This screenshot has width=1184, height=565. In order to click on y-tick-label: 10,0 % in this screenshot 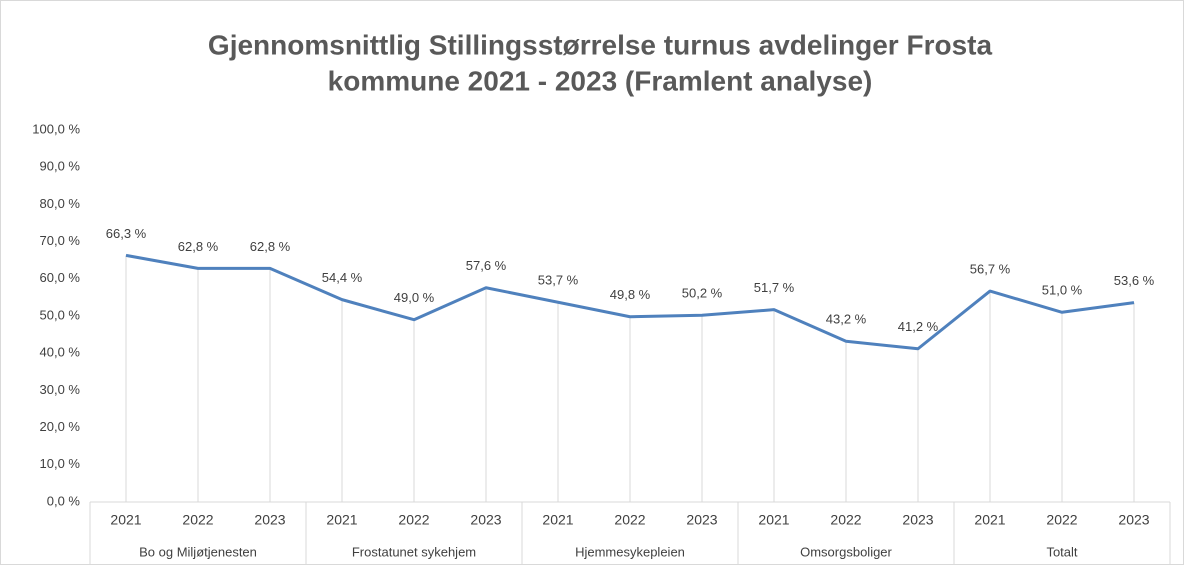, I will do `click(60, 463)`.